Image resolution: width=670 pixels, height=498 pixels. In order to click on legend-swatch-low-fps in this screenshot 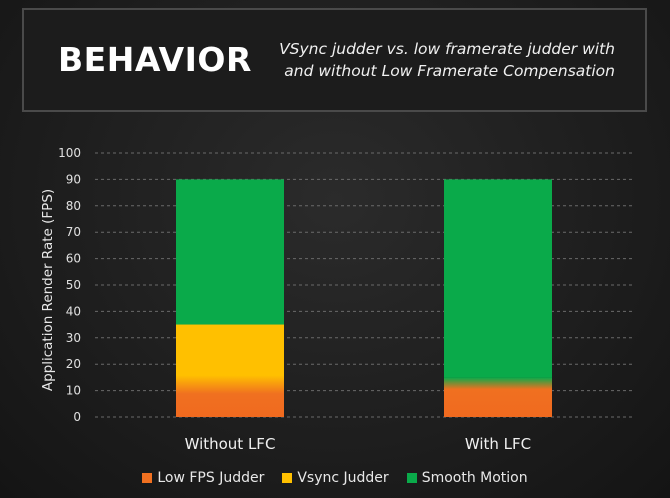, I will do `click(147, 478)`.